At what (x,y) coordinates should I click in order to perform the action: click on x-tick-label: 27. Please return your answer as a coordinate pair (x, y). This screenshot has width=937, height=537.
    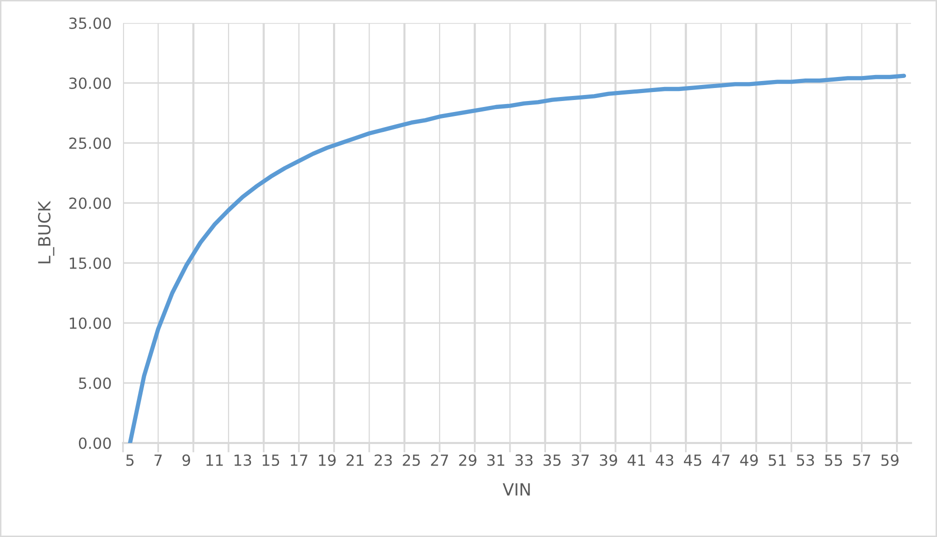
    Looking at the image, I should click on (439, 460).